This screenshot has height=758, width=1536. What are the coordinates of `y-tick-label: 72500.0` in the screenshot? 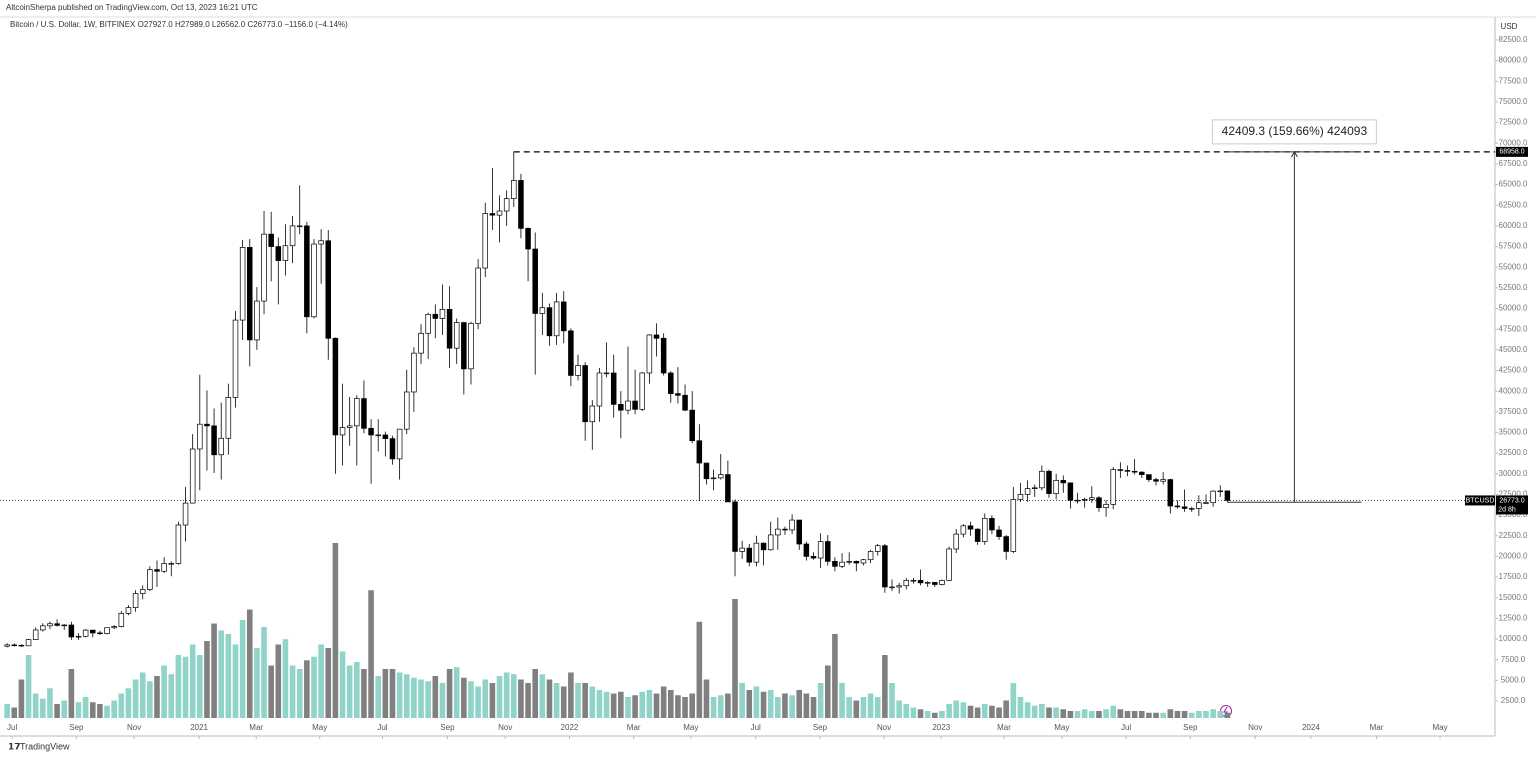 It's located at (1513, 122).